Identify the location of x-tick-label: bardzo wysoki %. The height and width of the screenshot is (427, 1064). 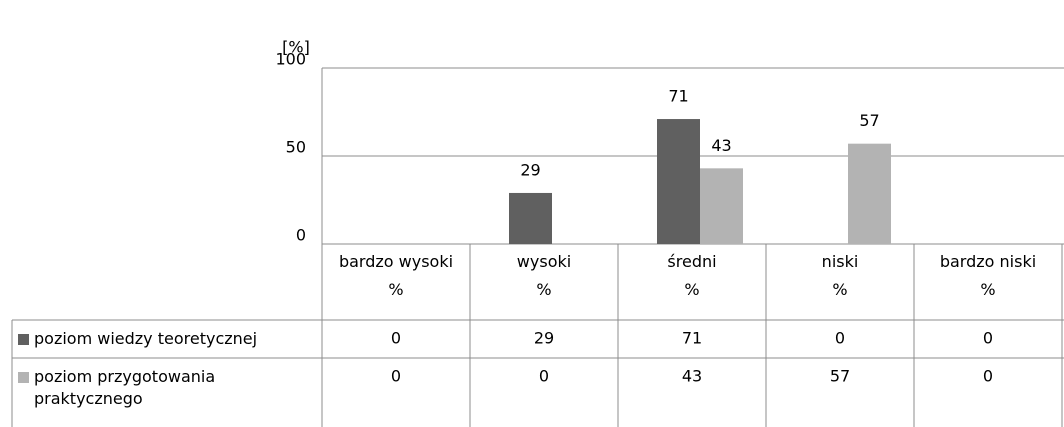
(396, 275).